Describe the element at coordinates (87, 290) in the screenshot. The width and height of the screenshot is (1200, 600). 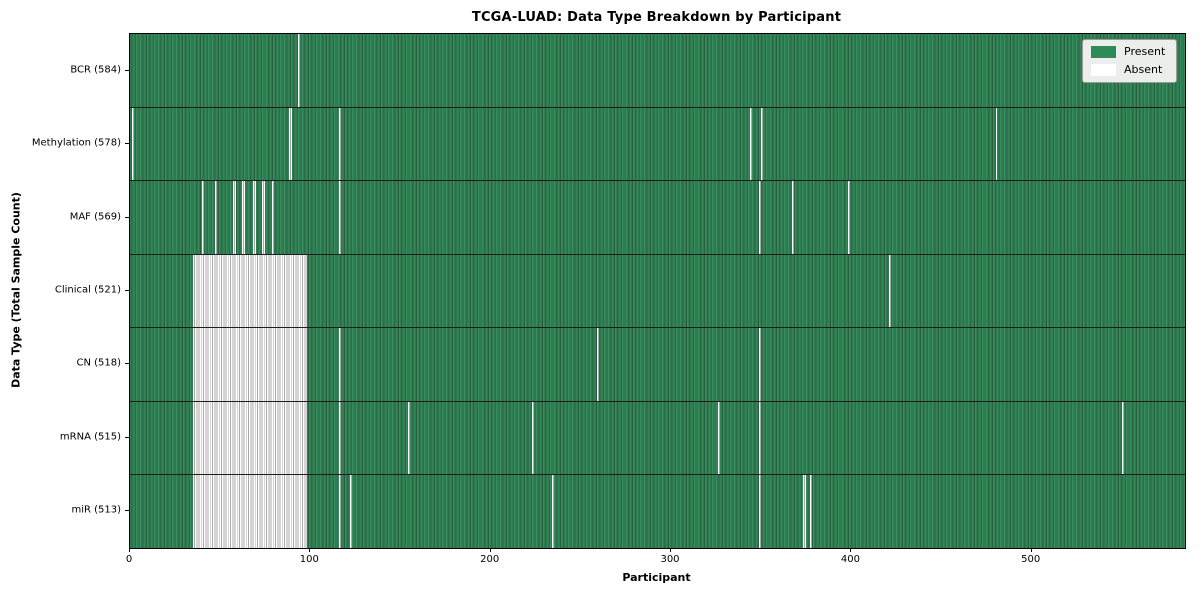
I see `y-tick-label: Clinical (521)` at that location.